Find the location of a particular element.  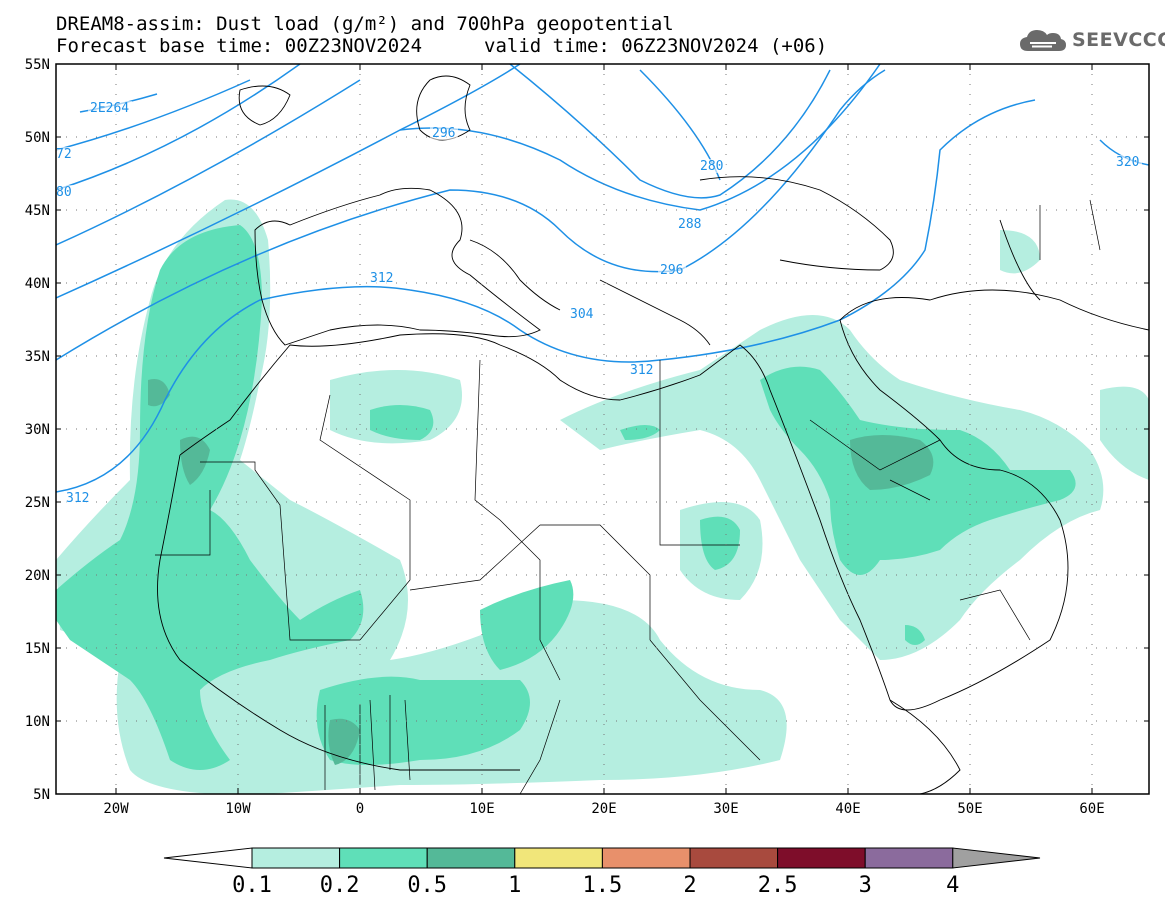

longitude-labels: 20W 10W 0 10E 20E 30E 40E 50E 60E is located at coordinates (603, 809).